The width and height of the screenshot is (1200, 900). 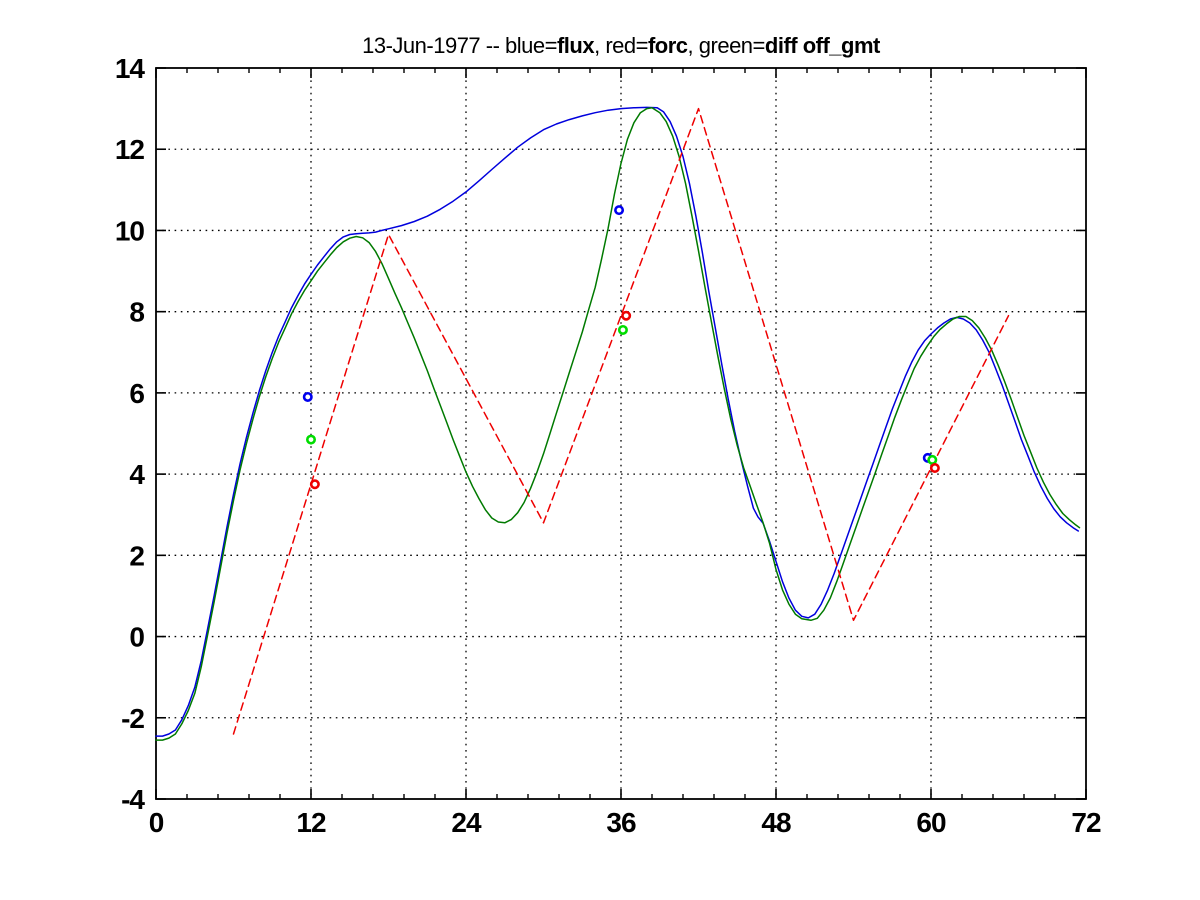 What do you see at coordinates (621, 822) in the screenshot?
I see `x-tick-label: 36` at bounding box center [621, 822].